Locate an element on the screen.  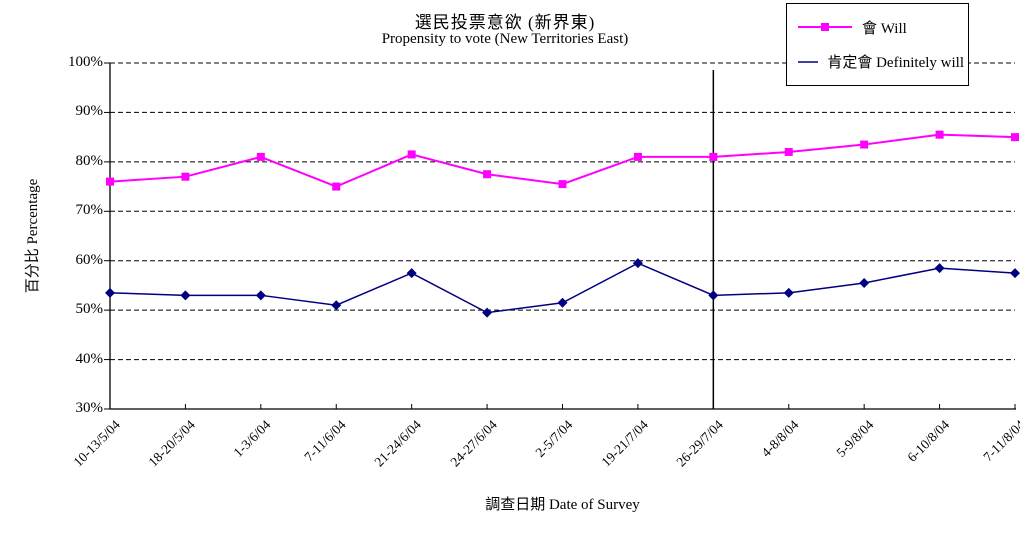
y-tick-label: 80% is located at coordinates (89, 160).